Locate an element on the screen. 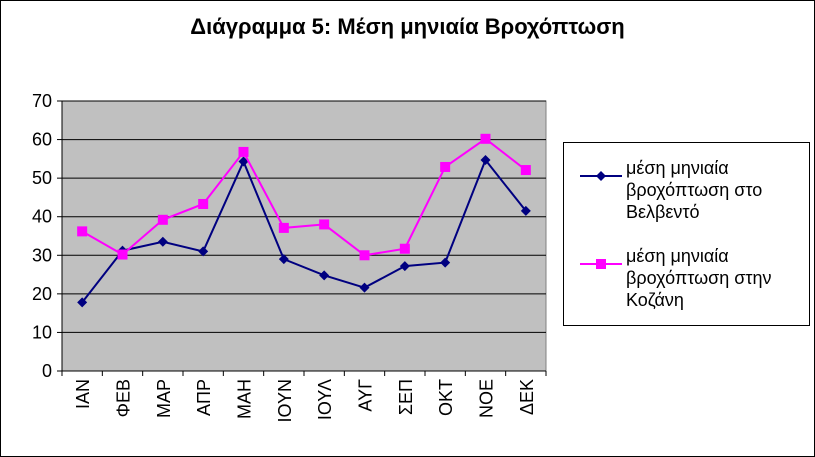 This screenshot has height=457, width=815. x-tick-label: ΟΚΤ is located at coordinates (446, 397).